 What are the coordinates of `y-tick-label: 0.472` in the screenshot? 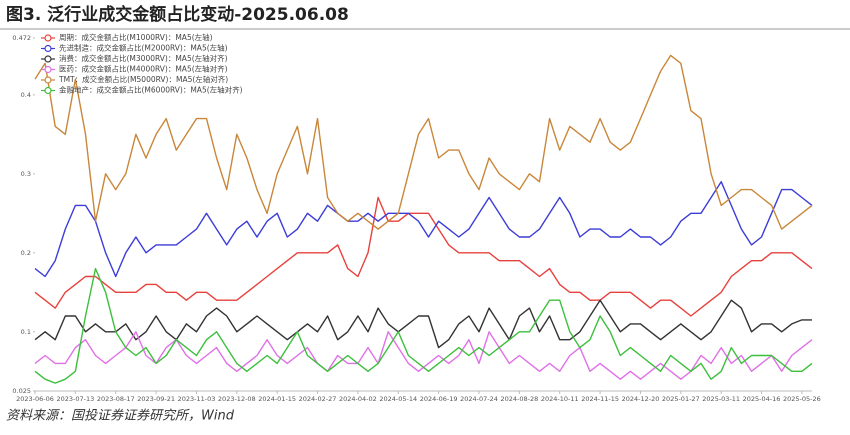 It's located at (21, 38).